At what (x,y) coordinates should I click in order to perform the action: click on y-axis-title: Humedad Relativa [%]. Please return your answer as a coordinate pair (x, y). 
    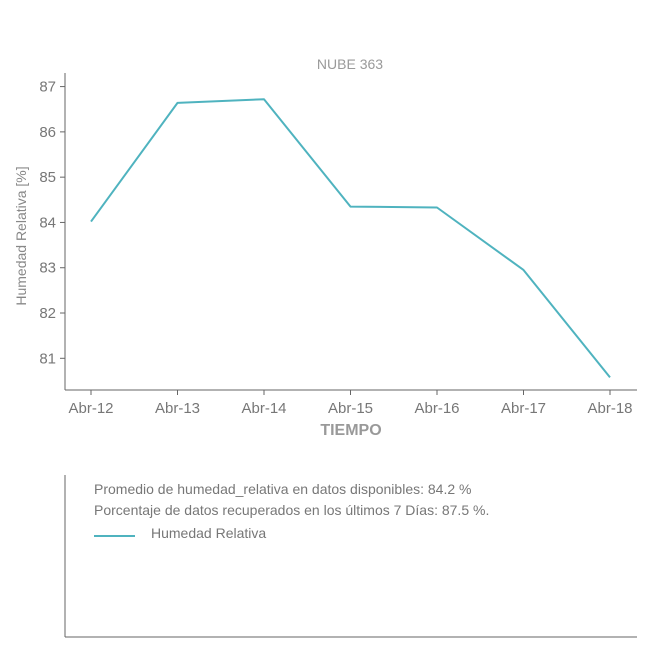
    Looking at the image, I should click on (21, 235).